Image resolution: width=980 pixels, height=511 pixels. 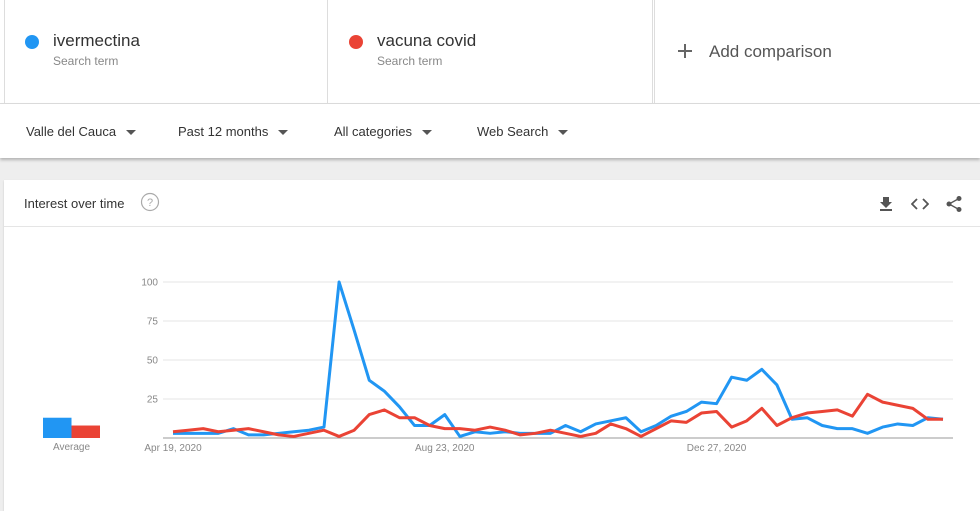 I want to click on filter-dropdown: Valle del Cauca, so click(x=81, y=131).